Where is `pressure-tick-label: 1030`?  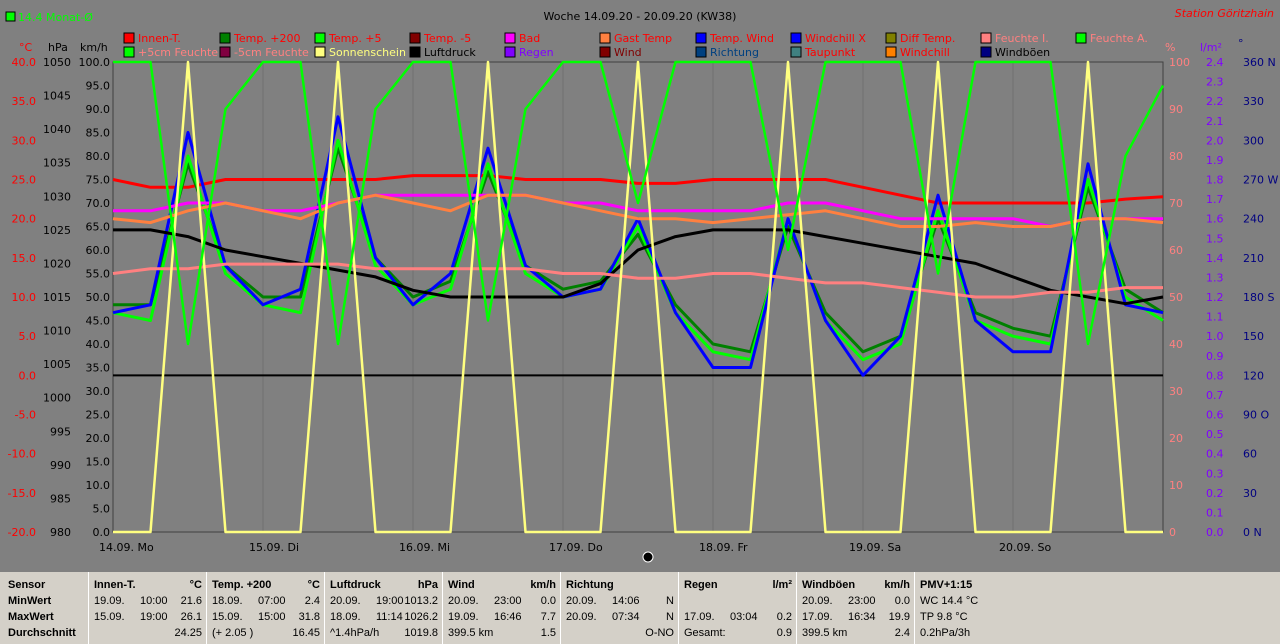 pressure-tick-label: 1030 is located at coordinates (57, 196).